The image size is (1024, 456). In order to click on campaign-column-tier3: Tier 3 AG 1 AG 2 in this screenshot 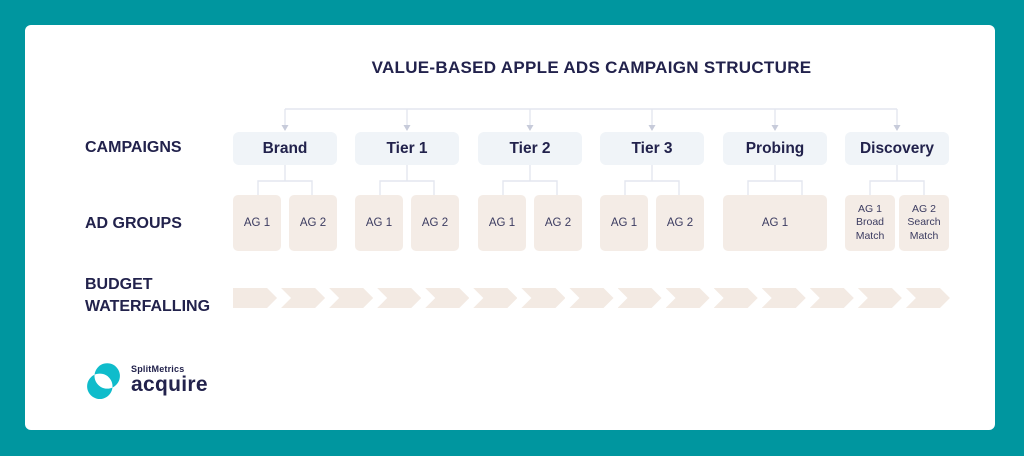, I will do `click(652, 191)`.